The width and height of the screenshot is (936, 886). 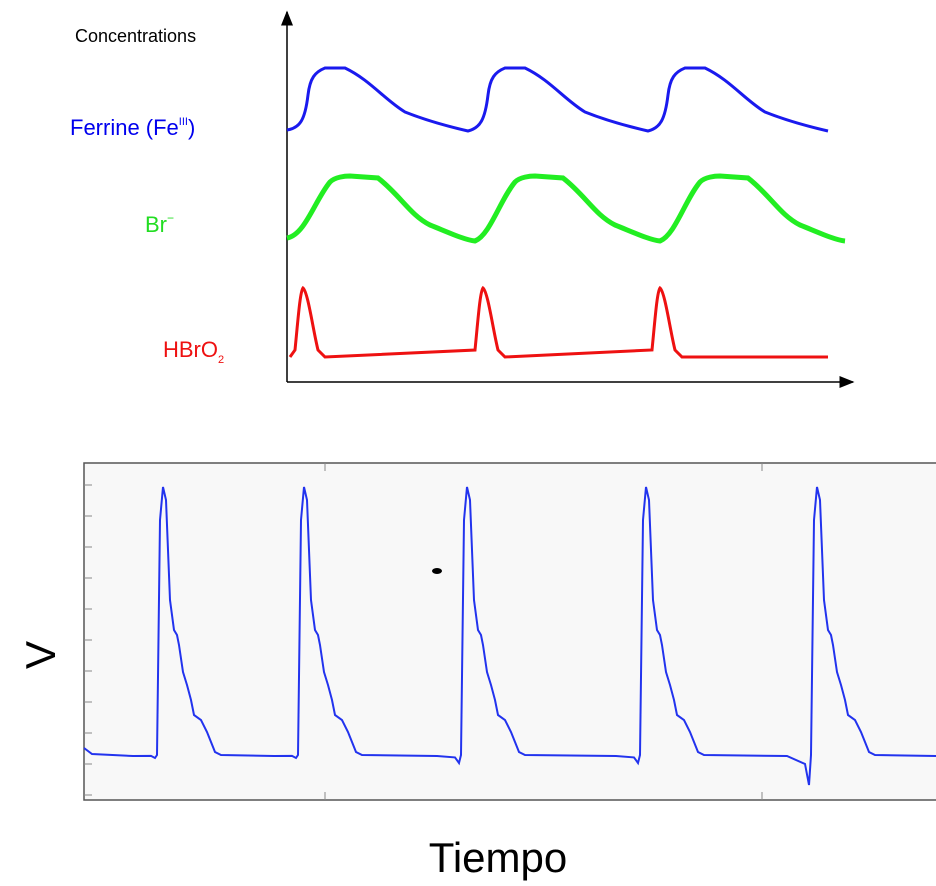 I want to click on bromide-curve, so click(x=566, y=208).